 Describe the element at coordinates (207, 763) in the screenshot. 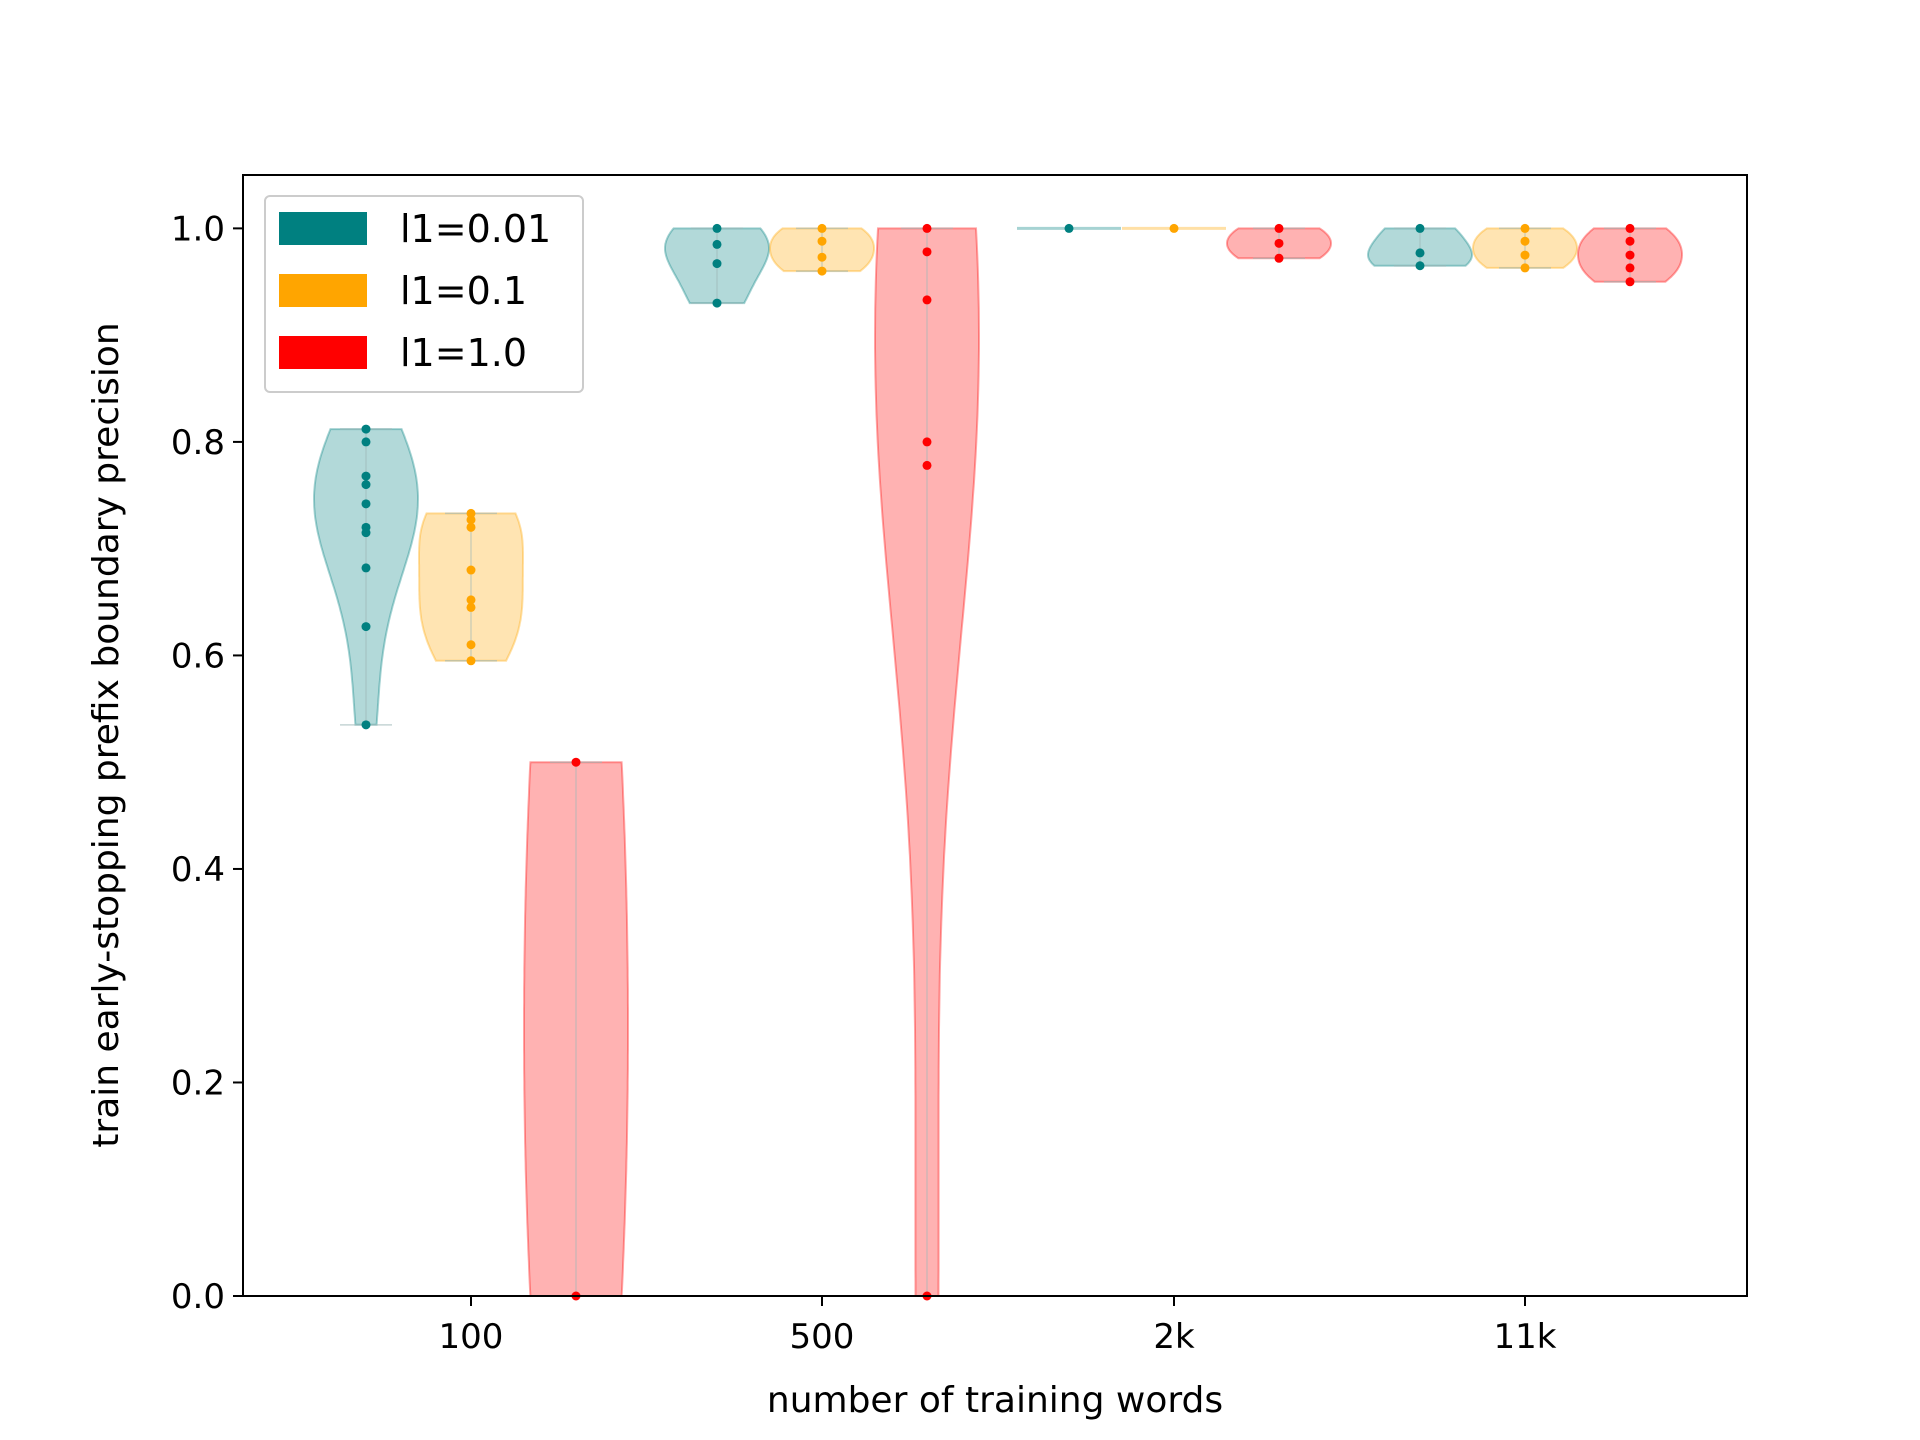

I see `y-axis: 0.0 0.2 0.4 0.6 0.8 1.0` at that location.